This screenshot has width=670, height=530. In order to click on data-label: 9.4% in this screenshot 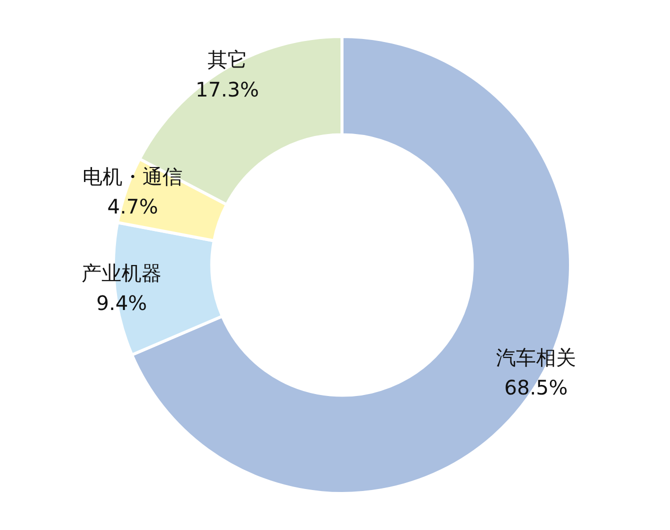, I will do `click(122, 303)`.